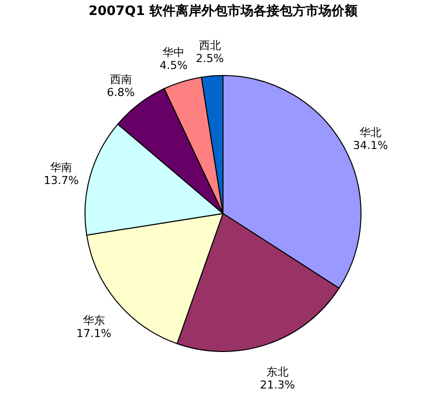 The height and width of the screenshot is (410, 446). What do you see at coordinates (210, 59) in the screenshot?
I see `data-label: 2.5%` at bounding box center [210, 59].